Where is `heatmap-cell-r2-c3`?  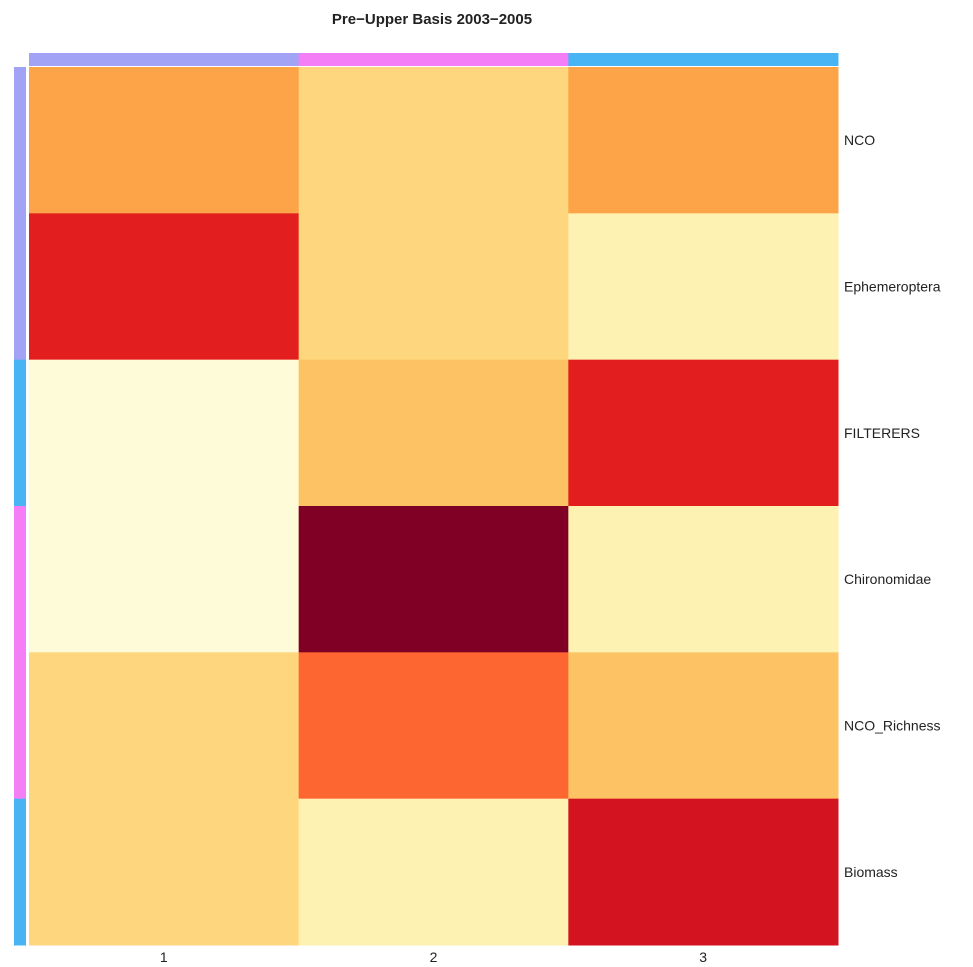 heatmap-cell-r2-c3 is located at coordinates (703, 287).